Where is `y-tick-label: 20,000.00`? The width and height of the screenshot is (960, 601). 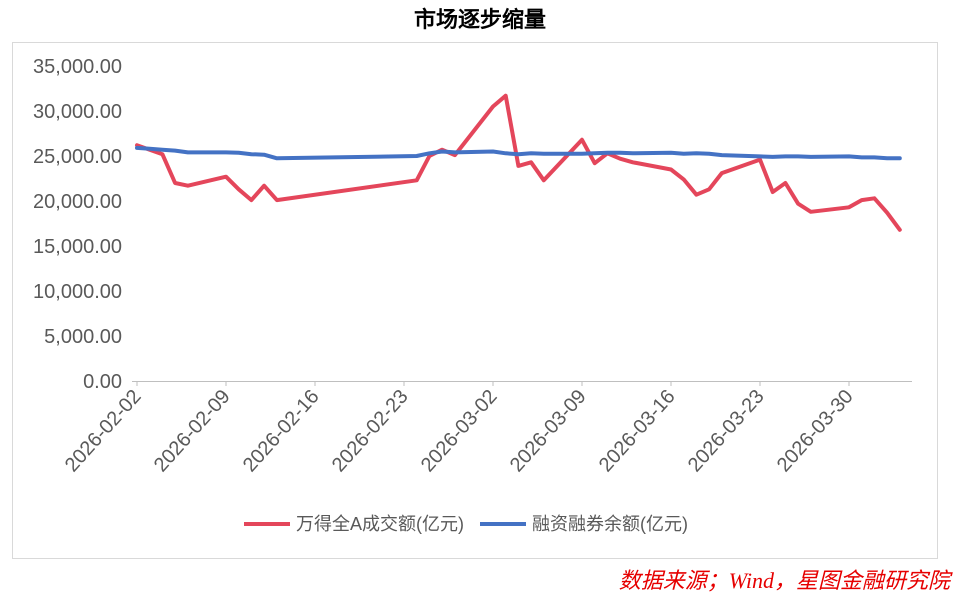 y-tick-label: 20,000.00 is located at coordinates (77, 202).